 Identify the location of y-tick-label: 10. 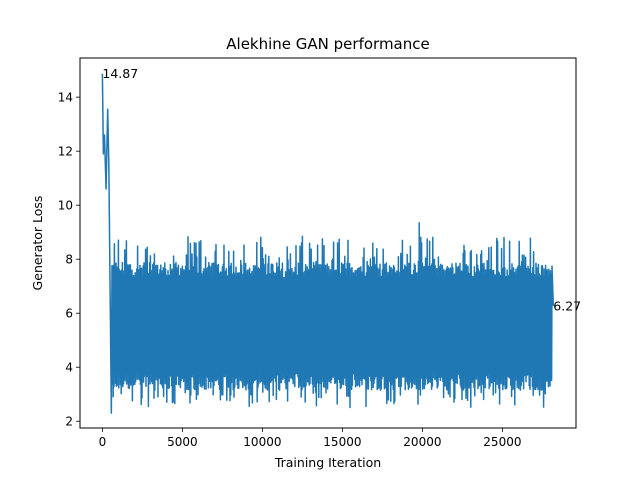
(65, 206).